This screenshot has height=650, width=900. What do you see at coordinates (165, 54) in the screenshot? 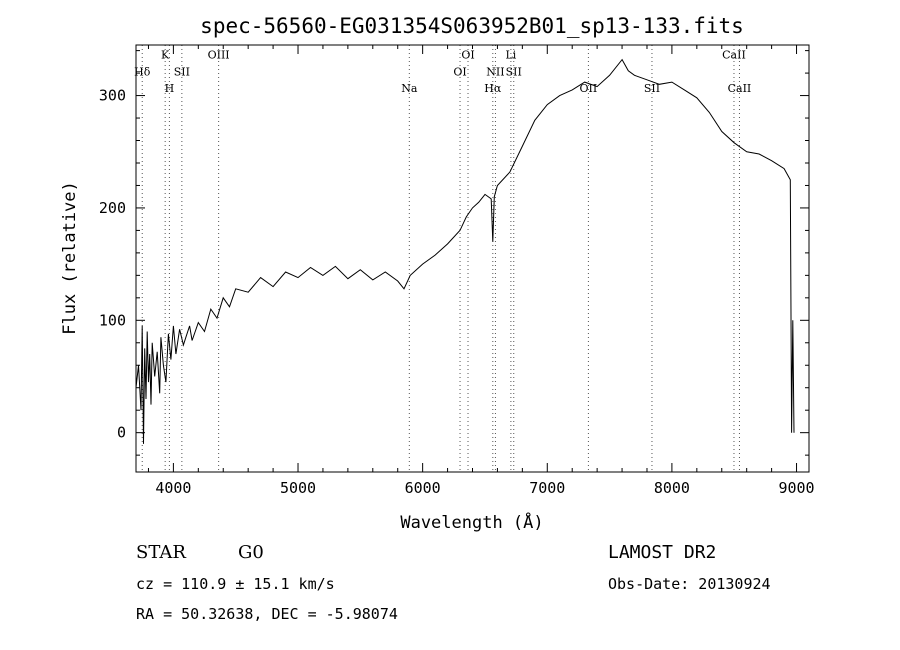
I see `line-label: K` at bounding box center [165, 54].